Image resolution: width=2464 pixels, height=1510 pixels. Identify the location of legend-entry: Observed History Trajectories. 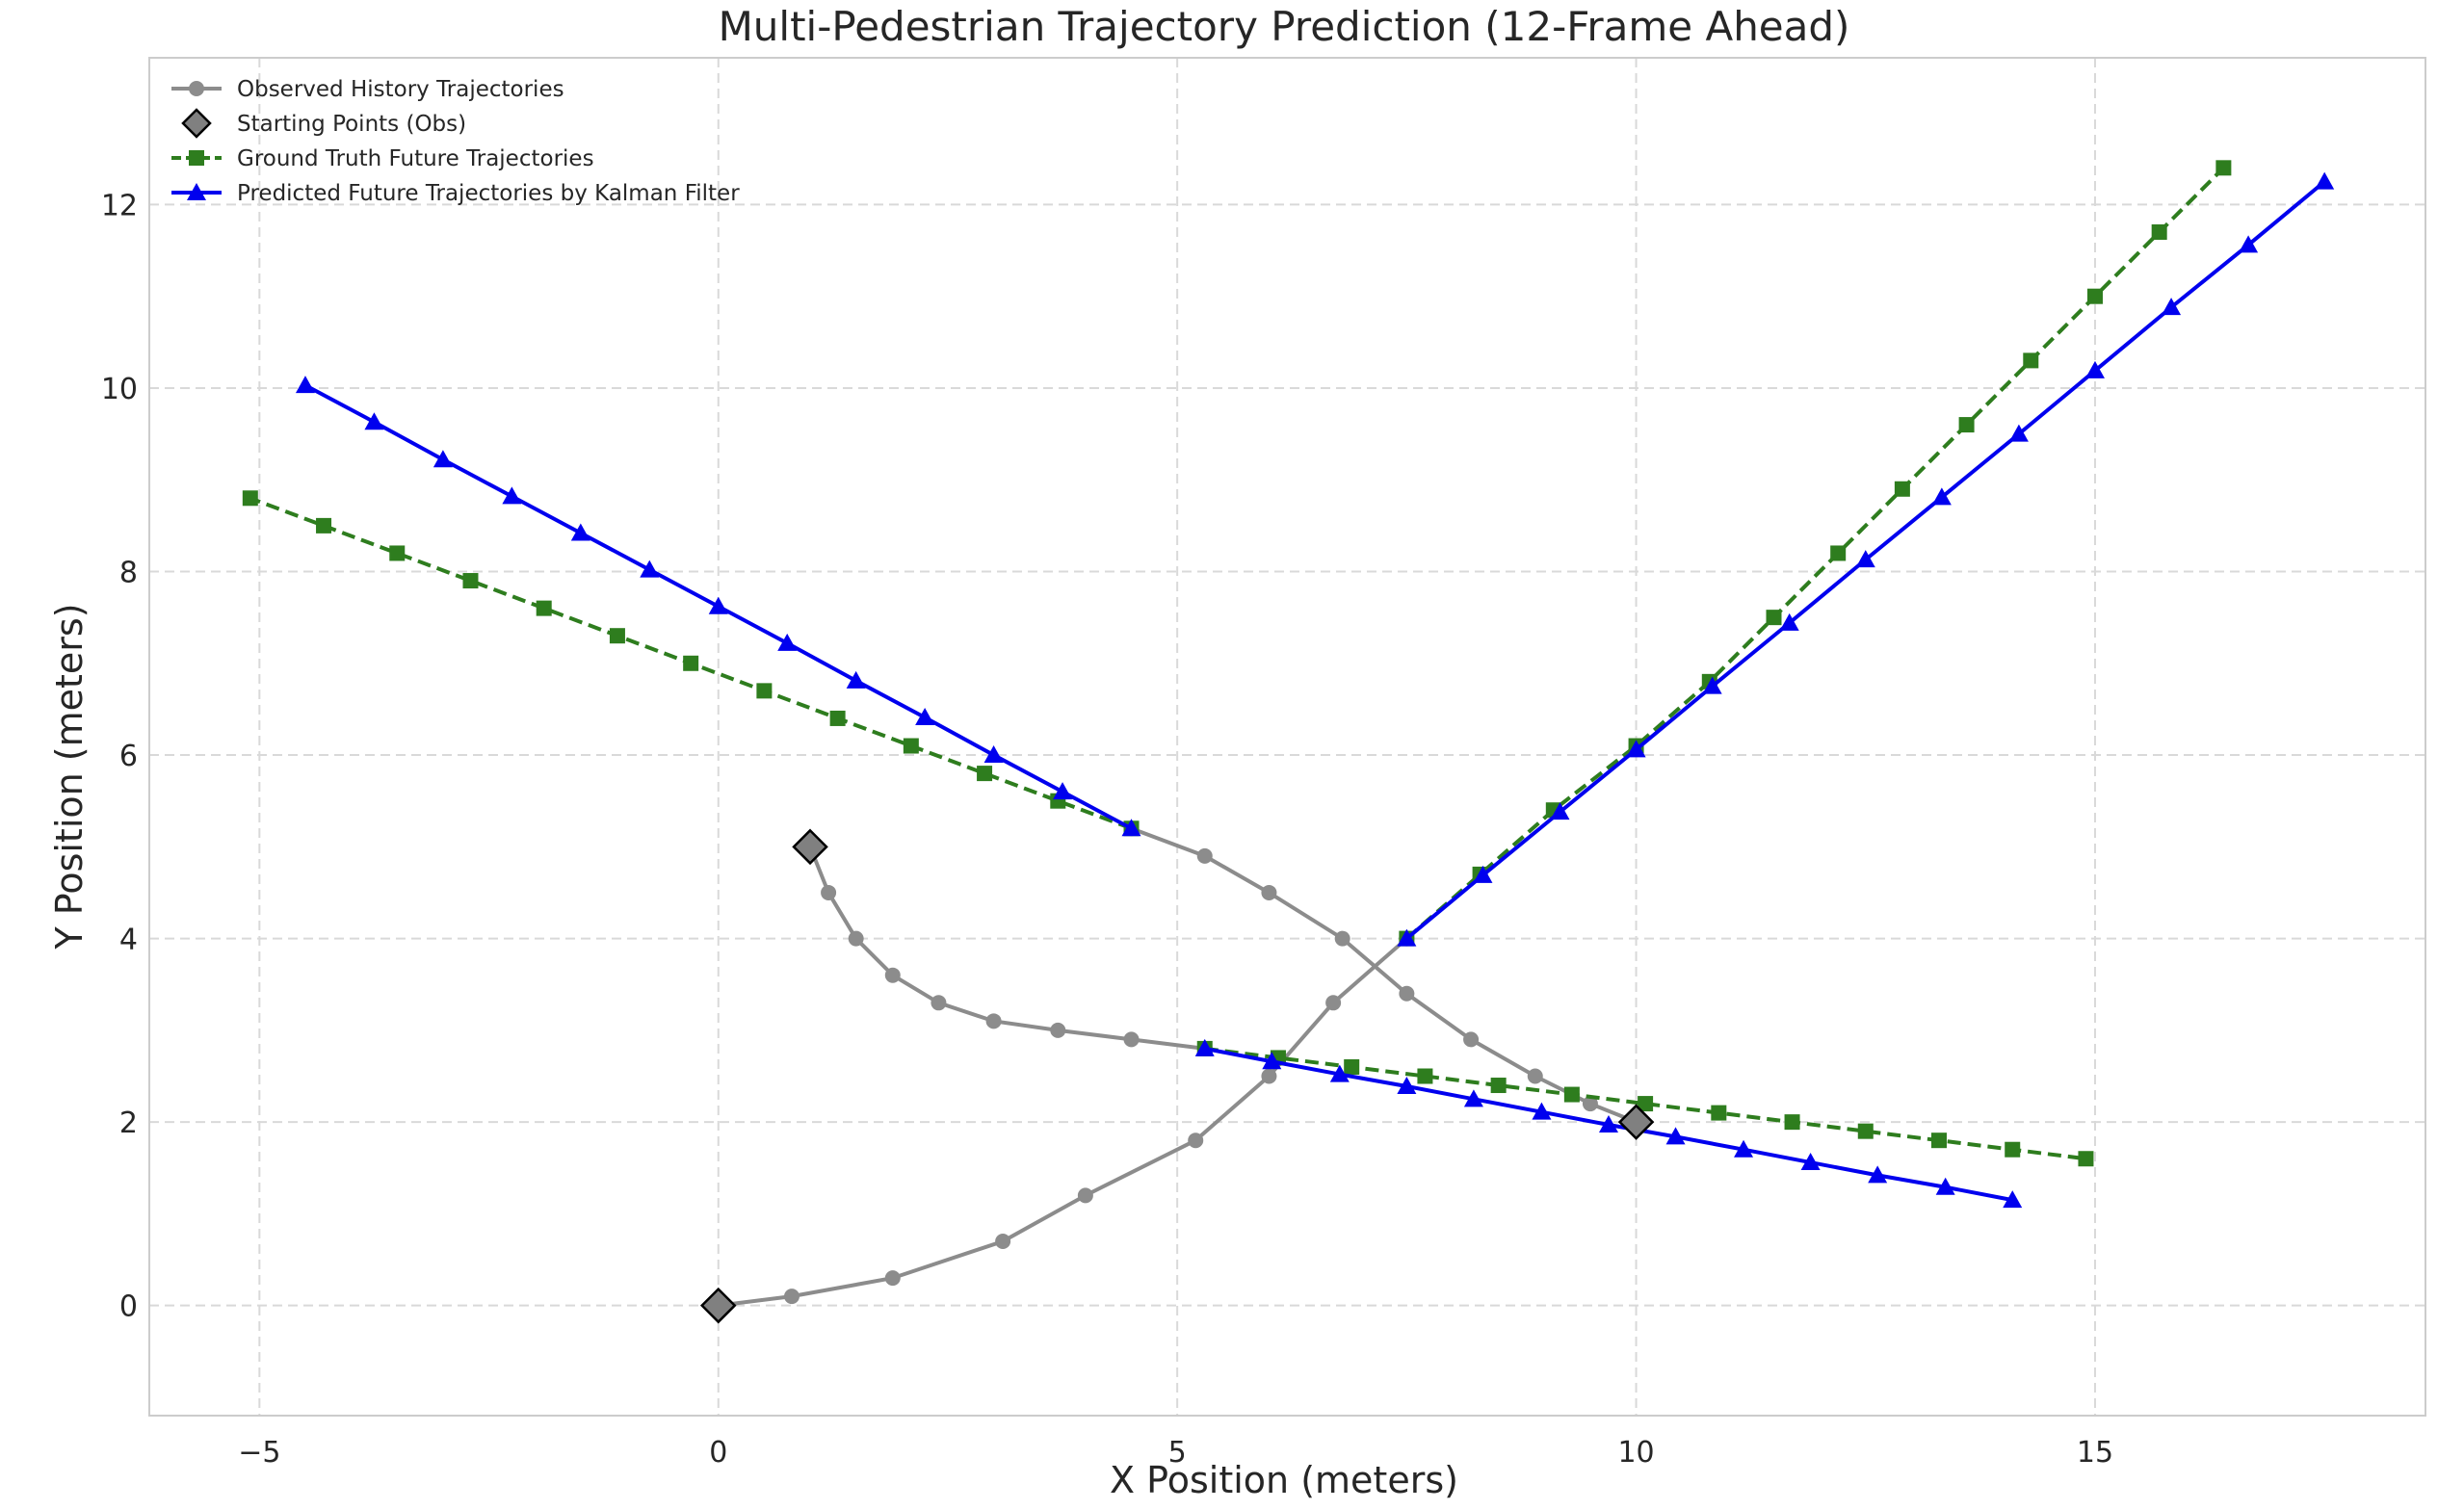
(367, 89).